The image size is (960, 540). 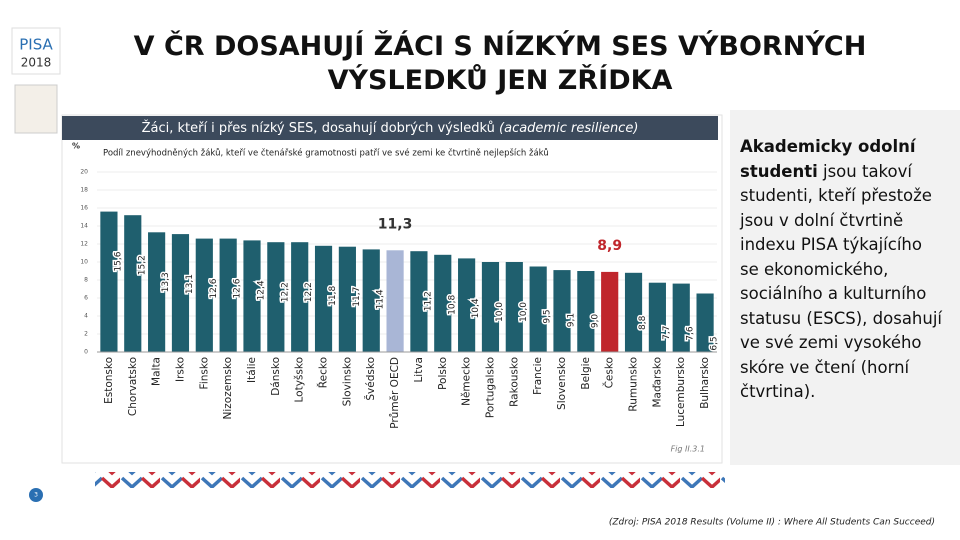 I want to click on side-text-bold: Akademicky odolní studenti, so click(x=828, y=159).